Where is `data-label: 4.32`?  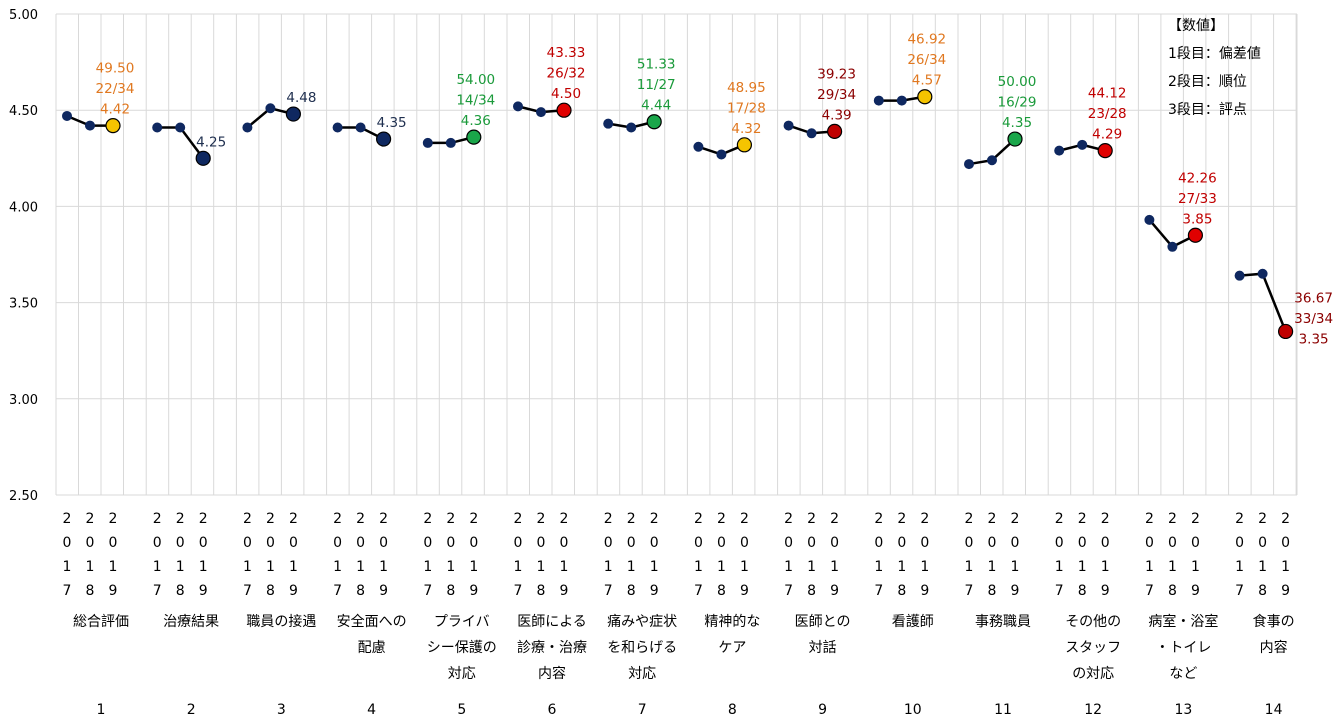
data-label: 4.32 is located at coordinates (746, 129).